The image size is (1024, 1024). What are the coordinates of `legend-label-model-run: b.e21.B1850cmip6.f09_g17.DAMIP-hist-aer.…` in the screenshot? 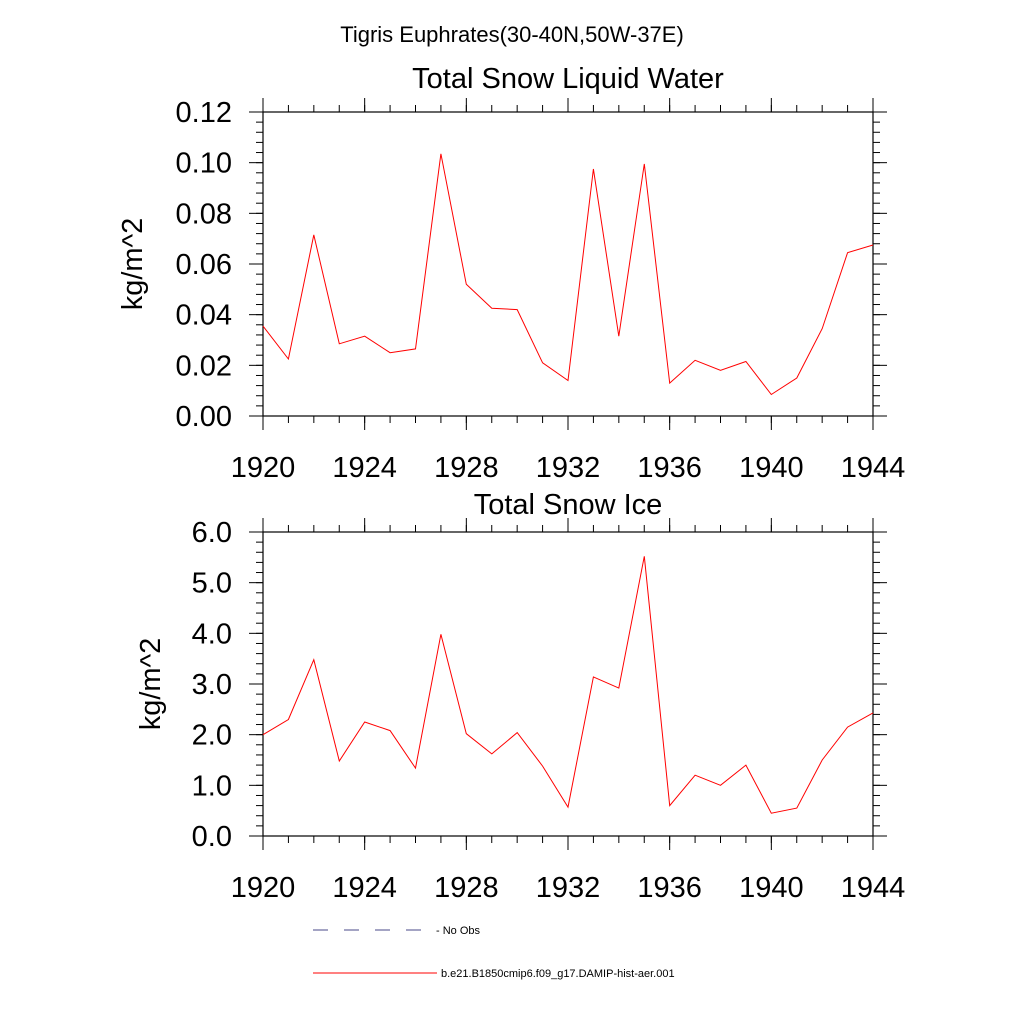 It's located at (558, 974).